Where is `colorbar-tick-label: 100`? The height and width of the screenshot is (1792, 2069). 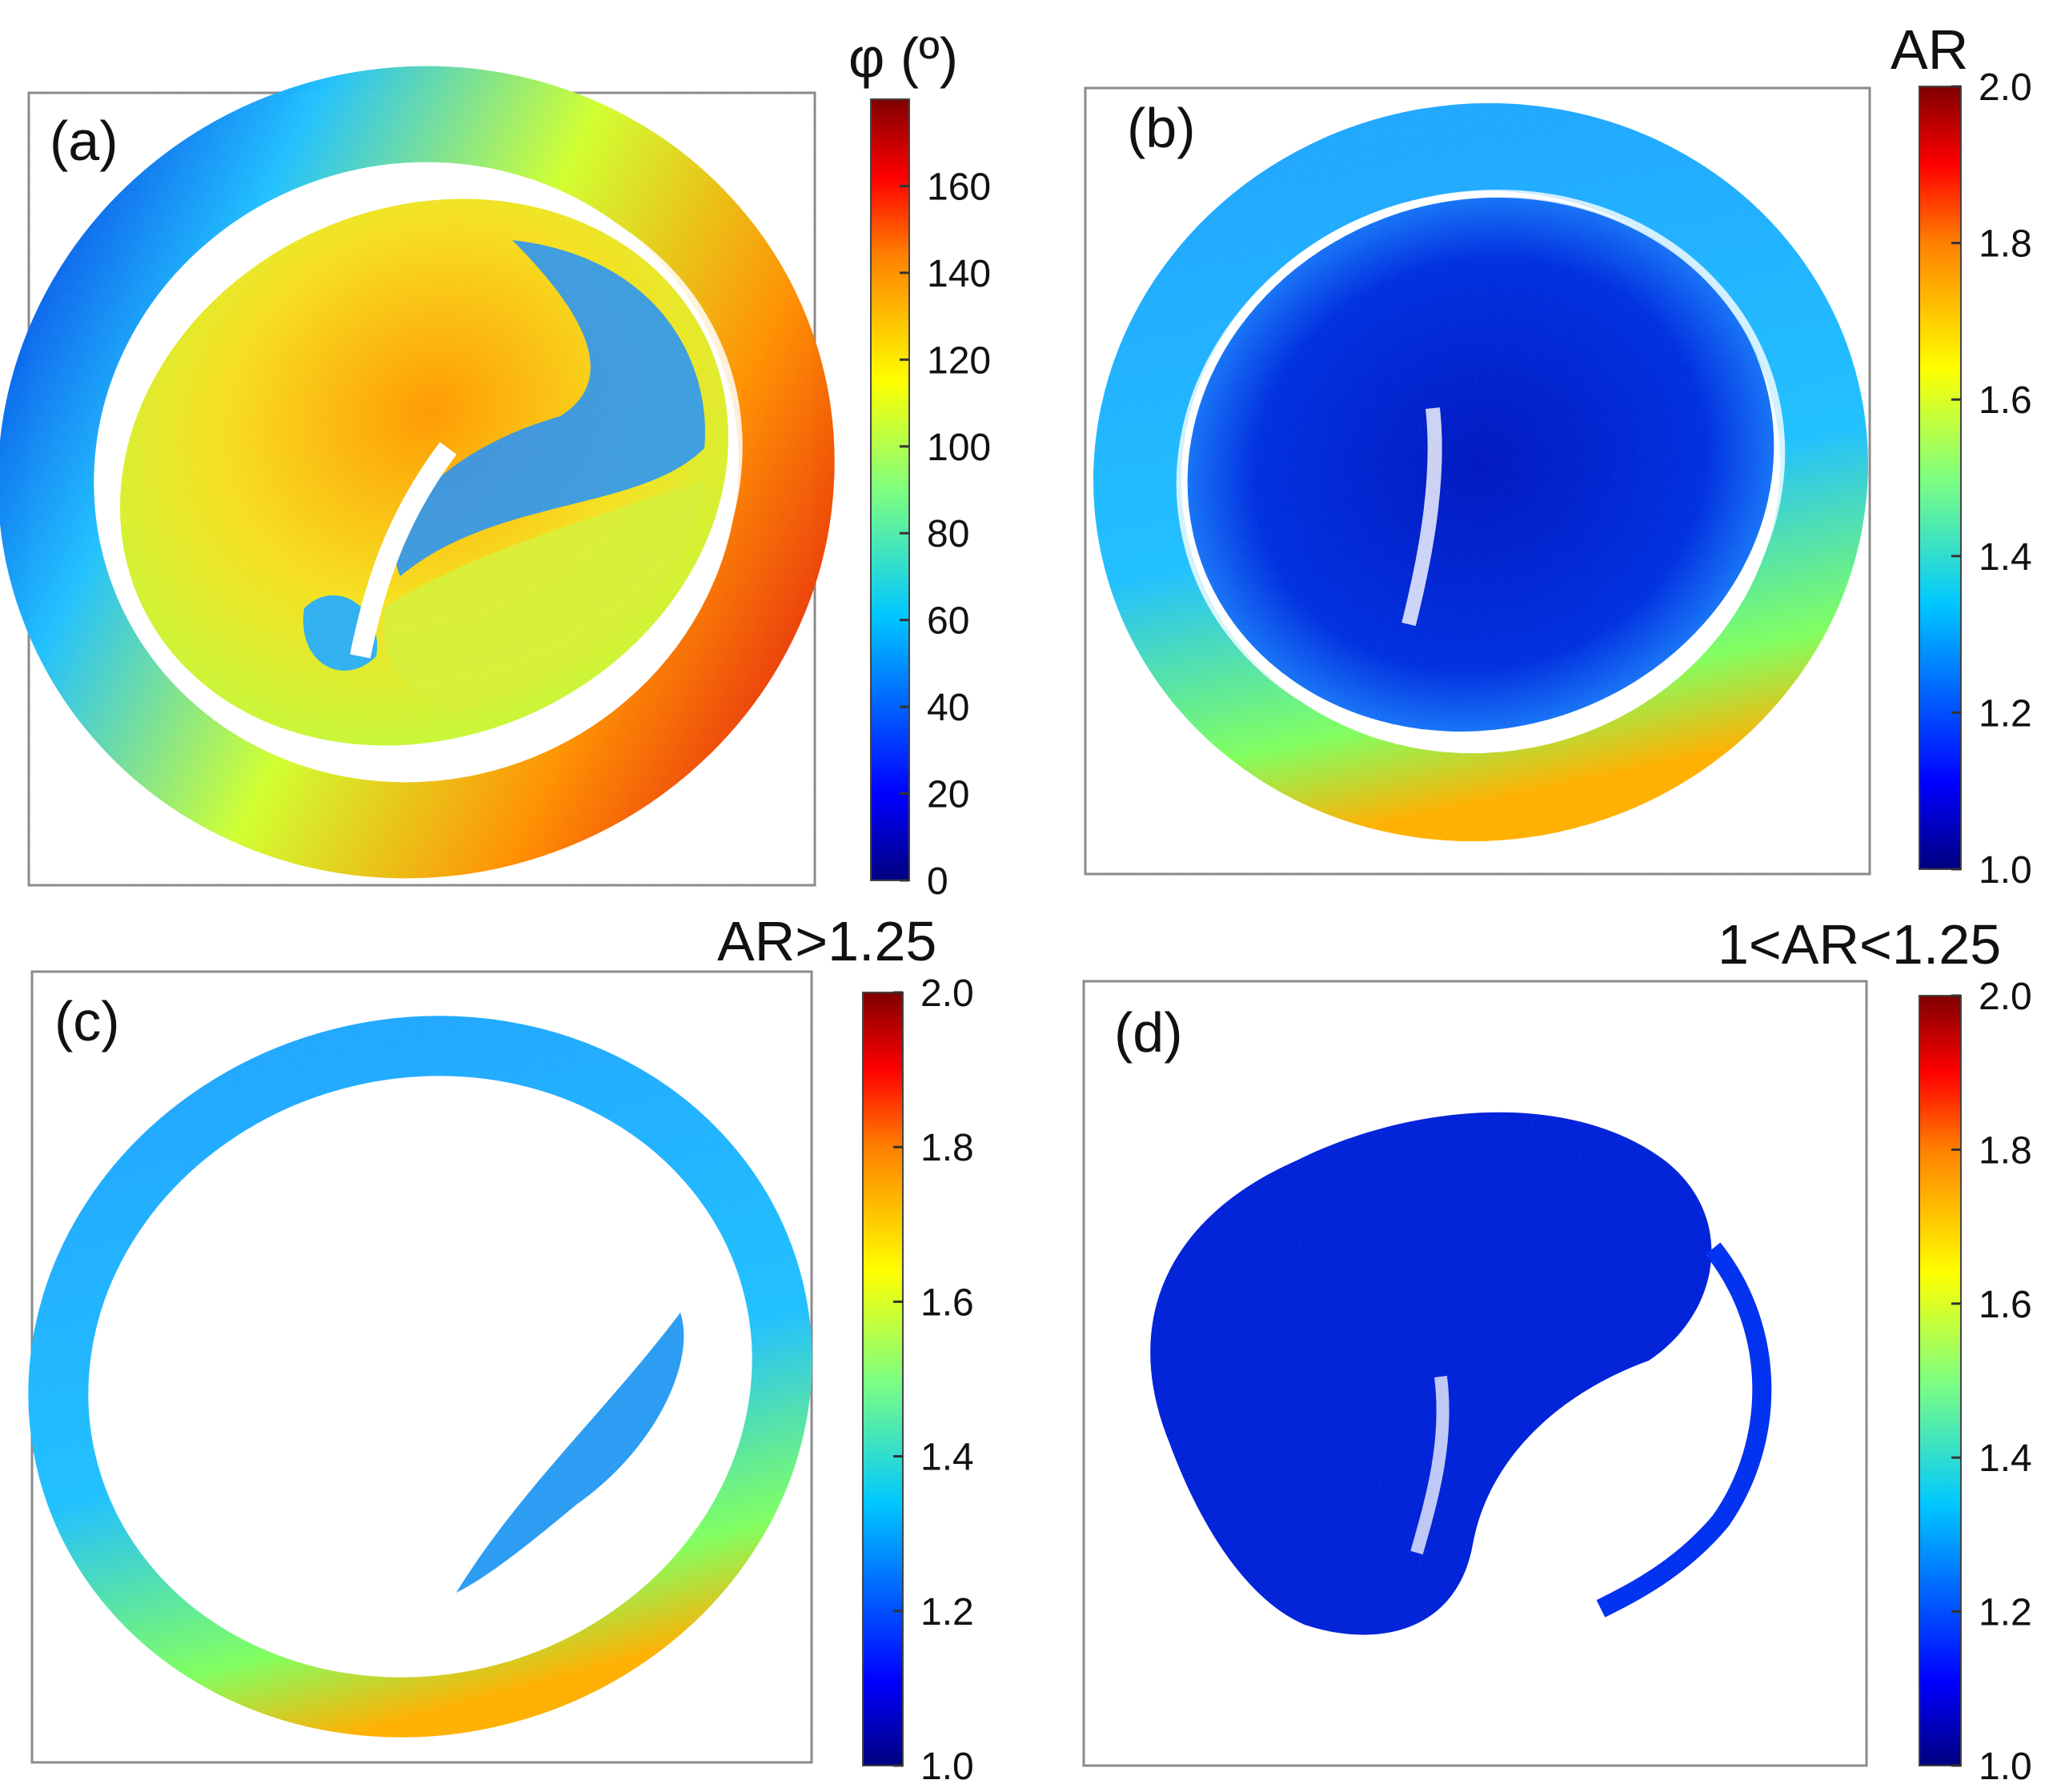 colorbar-tick-label: 100 is located at coordinates (959, 448).